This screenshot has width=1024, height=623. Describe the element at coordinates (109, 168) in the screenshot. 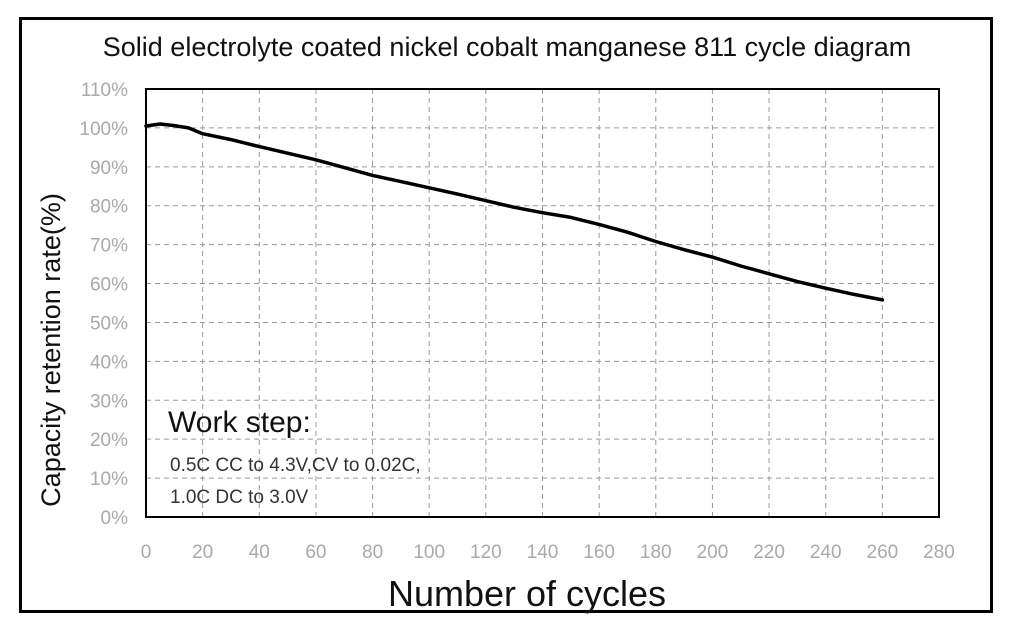

I see `y-tick-label: 90%` at that location.